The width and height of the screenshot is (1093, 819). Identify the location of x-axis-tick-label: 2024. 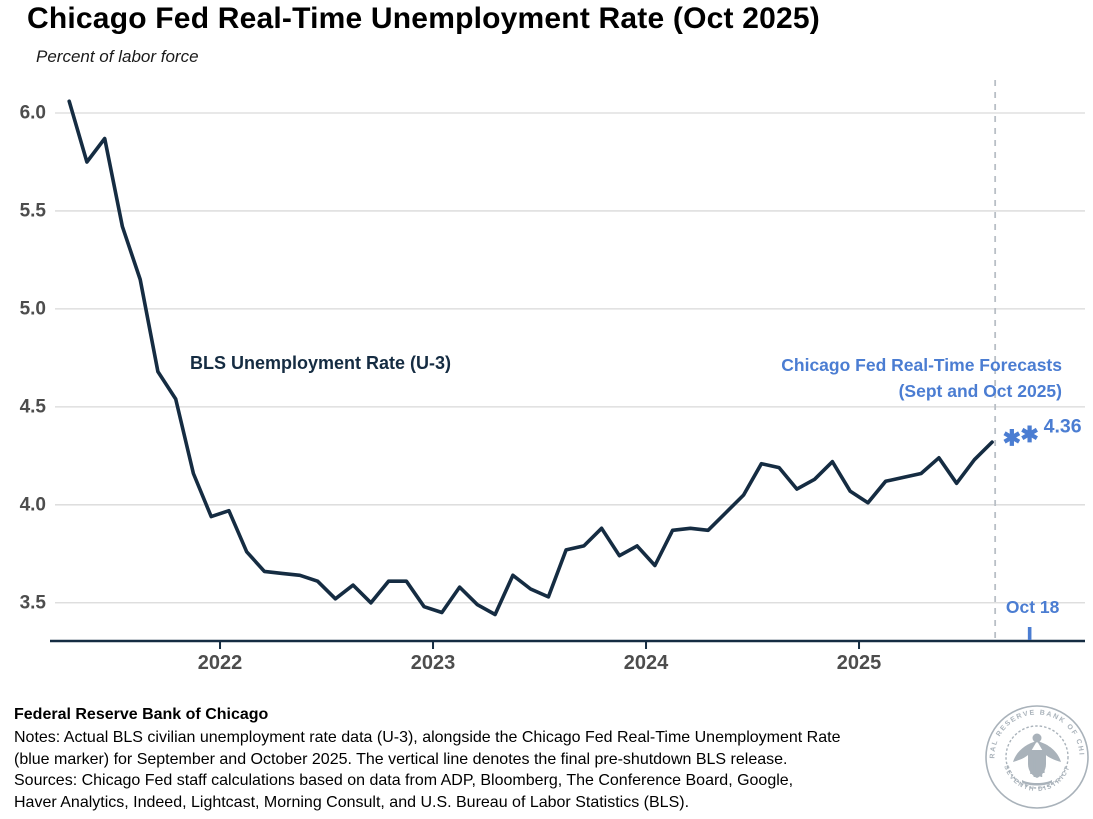
(646, 663).